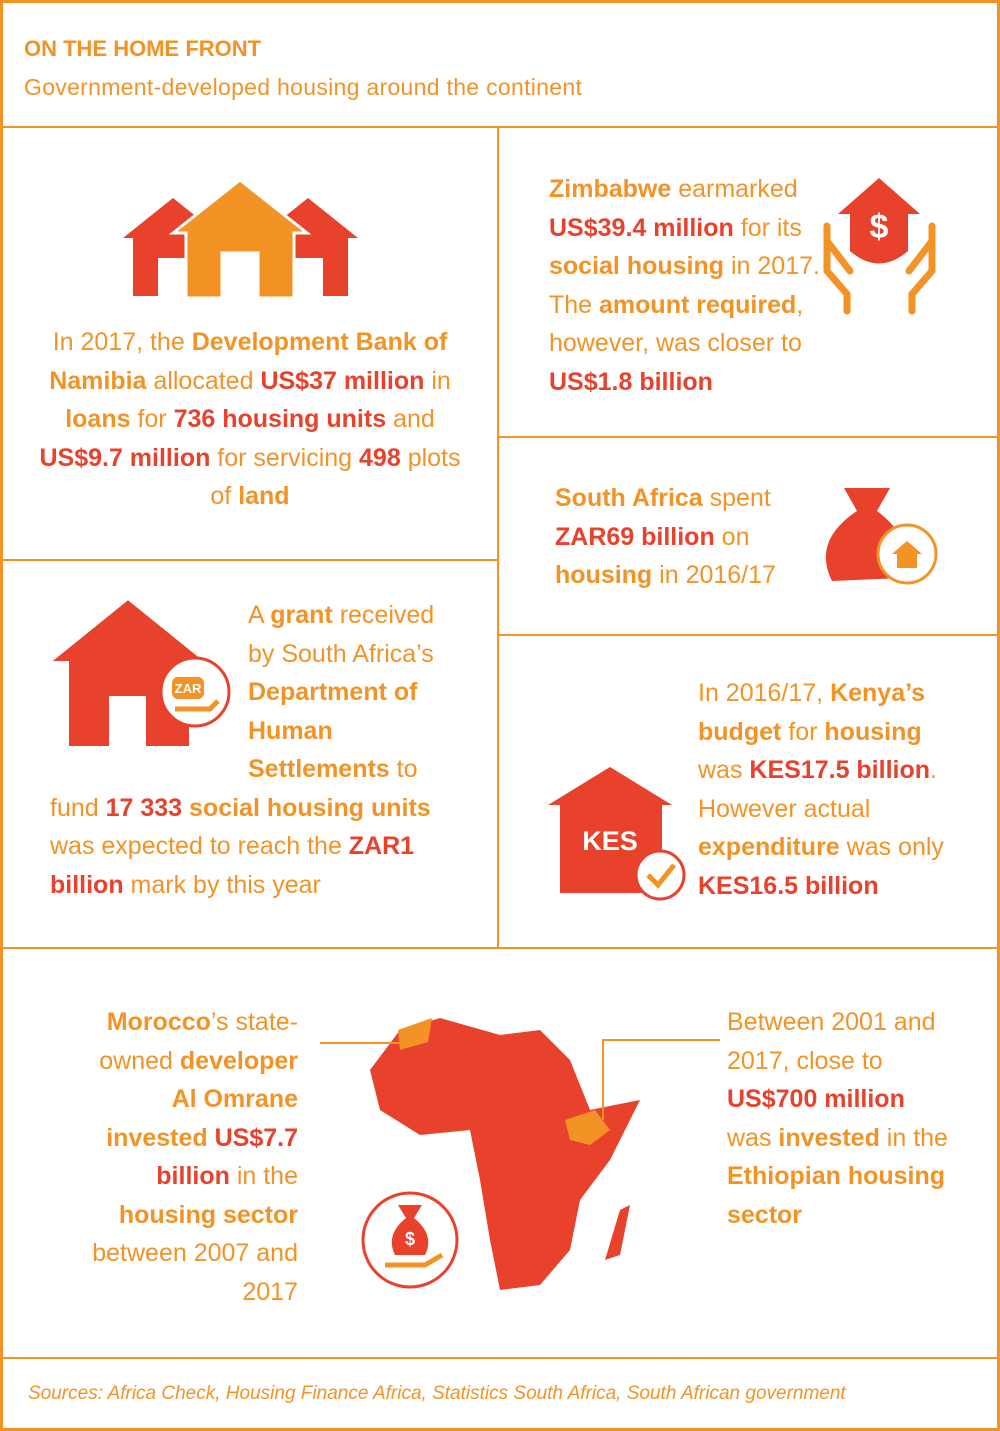 The image size is (1000, 1431). Describe the element at coordinates (380, 457) in the screenshot. I see `text-run: 498` at that location.